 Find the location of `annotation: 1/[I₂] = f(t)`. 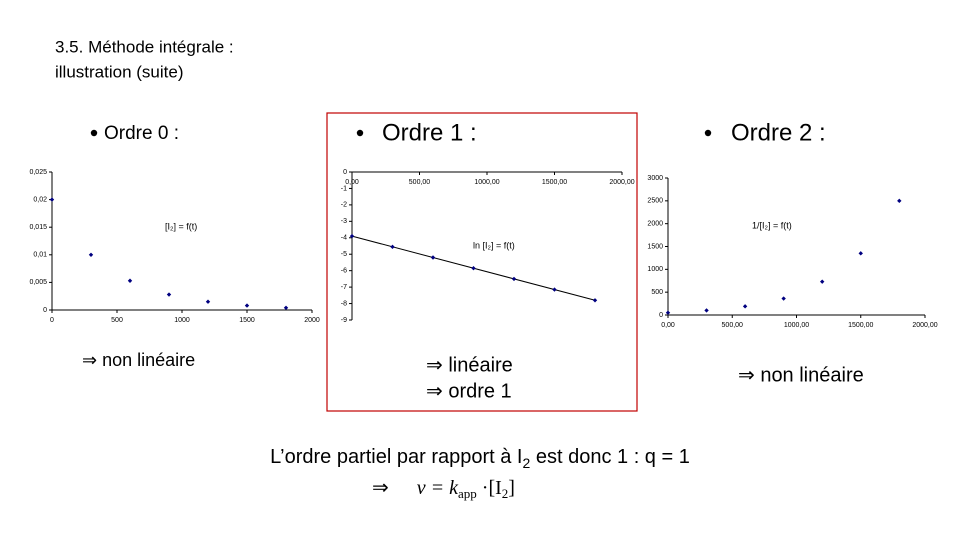

annotation: 1/[I₂] = f(t) is located at coordinates (772, 225).